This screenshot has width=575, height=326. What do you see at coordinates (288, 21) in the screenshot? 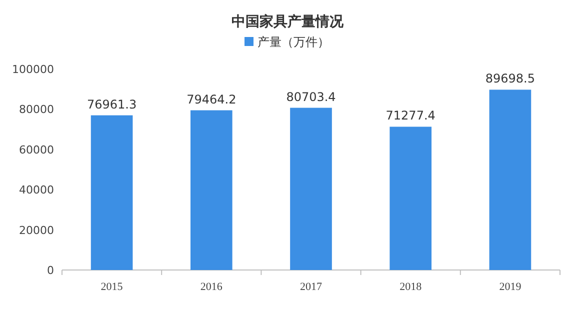
I see `chart-title: 中国家具产量情况` at bounding box center [288, 21].